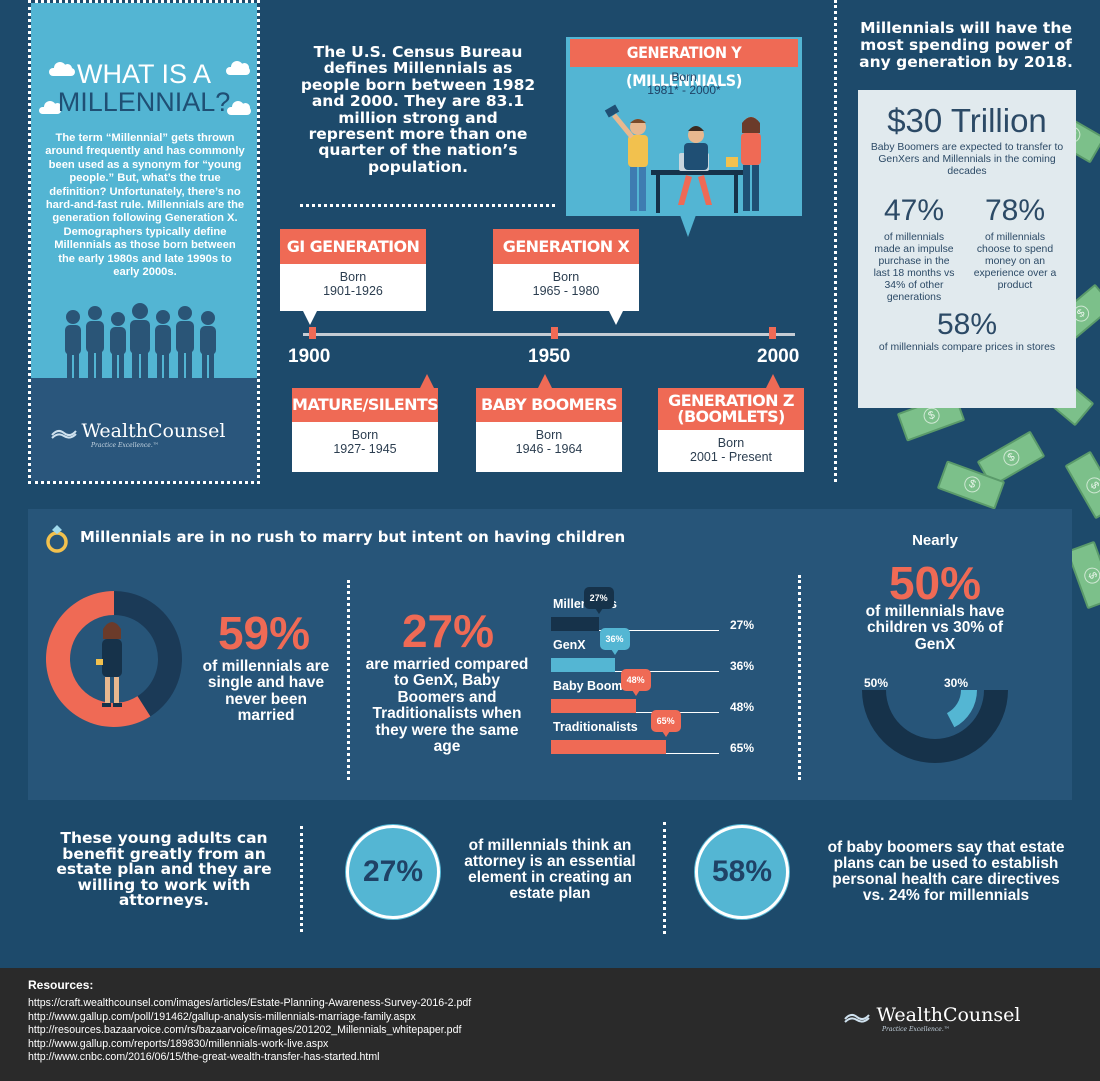 The height and width of the screenshot is (1081, 1100). I want to click on generation-z-born-label: Born, so click(731, 443).